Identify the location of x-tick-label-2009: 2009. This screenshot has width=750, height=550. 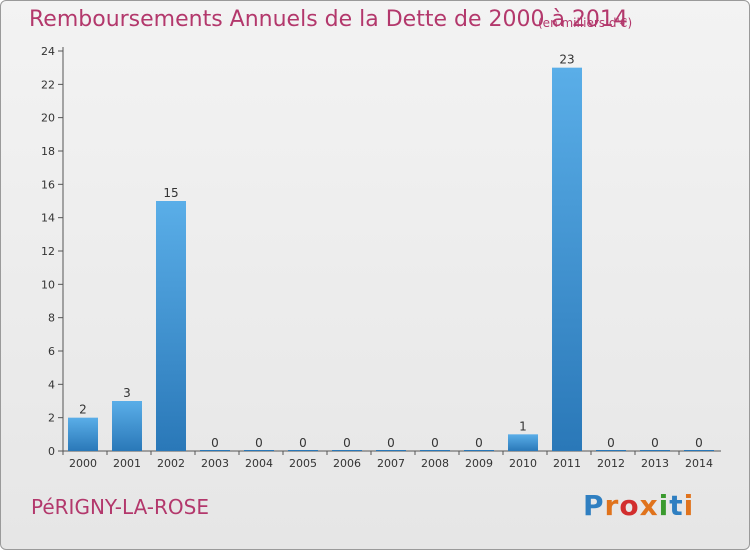
(479, 463).